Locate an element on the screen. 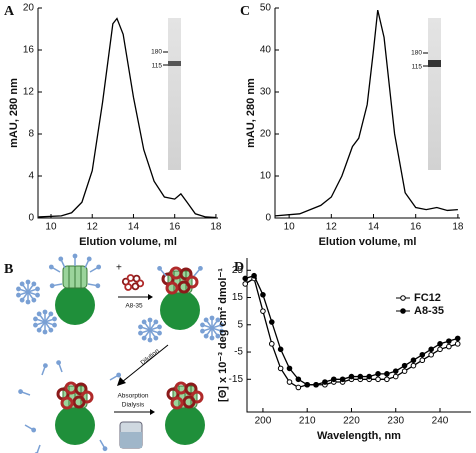 The width and height of the screenshot is (476, 453). y-tick-label: 10 is located at coordinates (266, 176).